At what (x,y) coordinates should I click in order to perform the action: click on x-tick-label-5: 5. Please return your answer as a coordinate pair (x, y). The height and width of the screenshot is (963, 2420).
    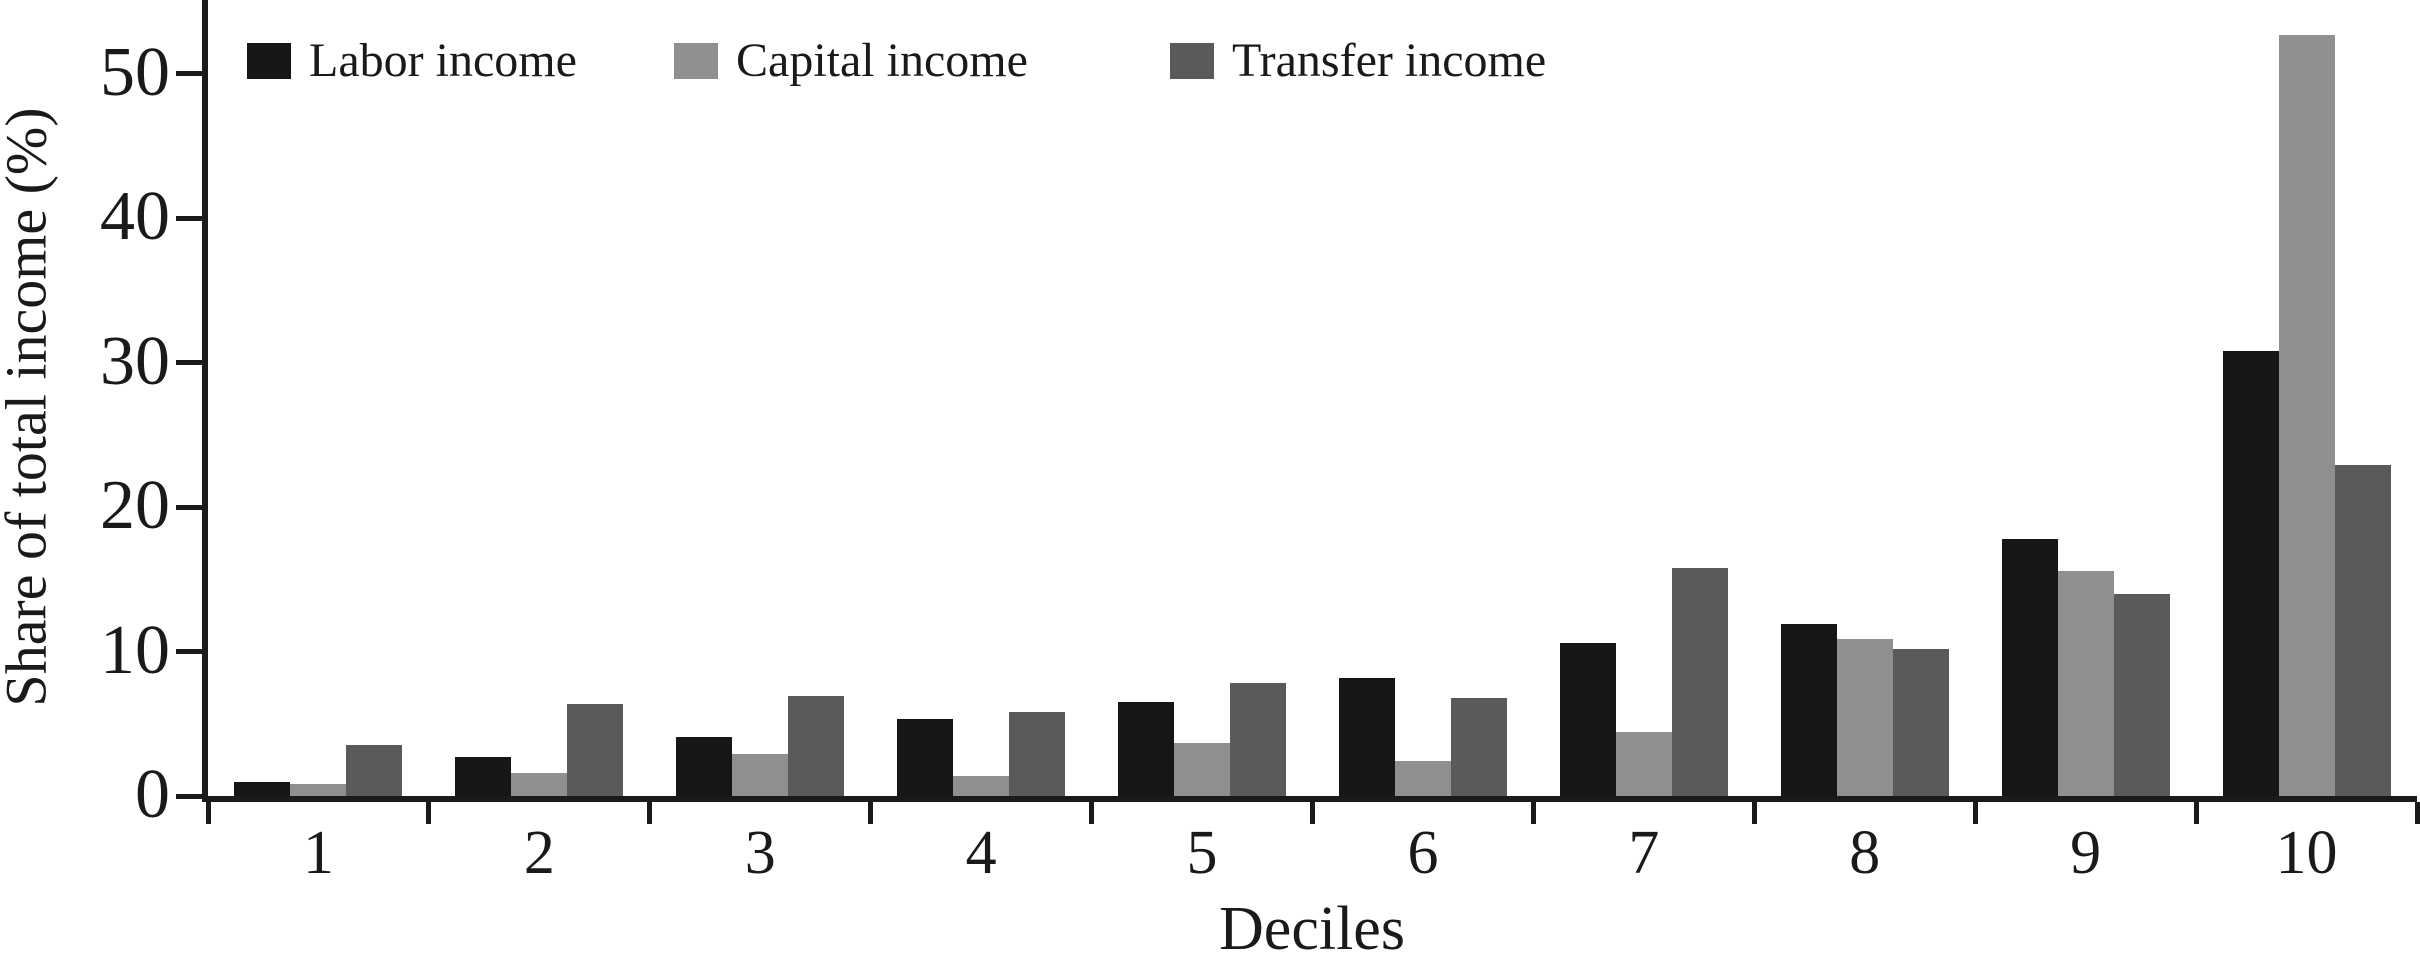
    Looking at the image, I should click on (1202, 853).